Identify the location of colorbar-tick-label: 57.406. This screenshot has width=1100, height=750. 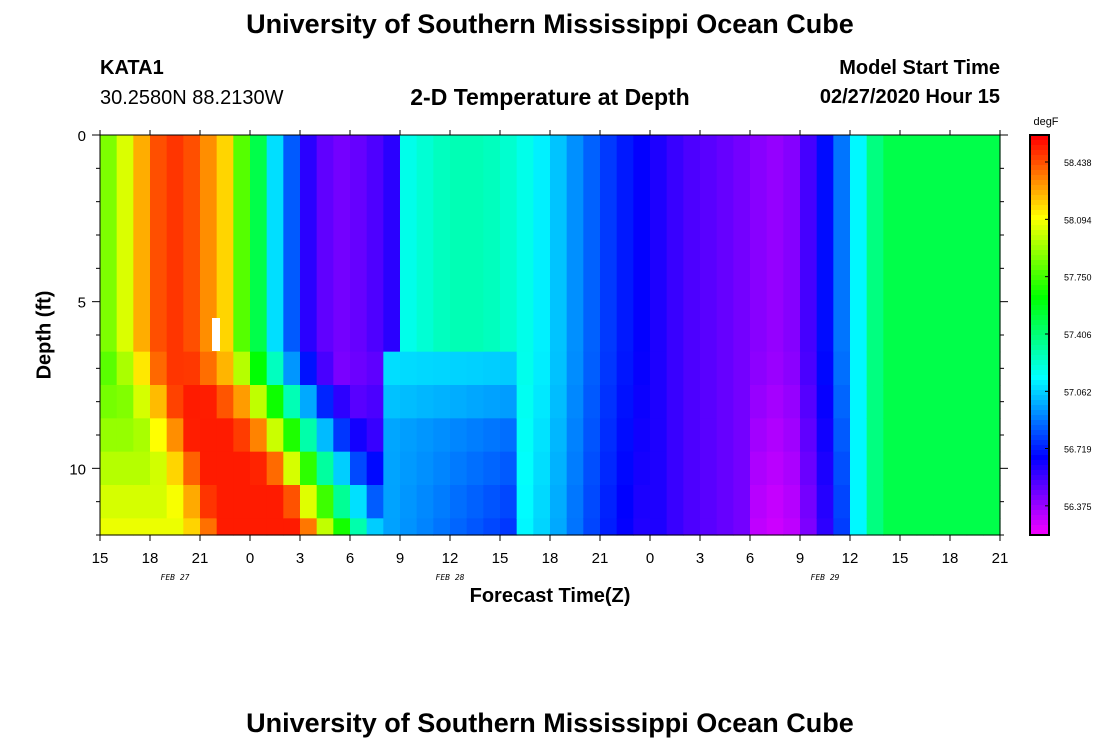
(1078, 335).